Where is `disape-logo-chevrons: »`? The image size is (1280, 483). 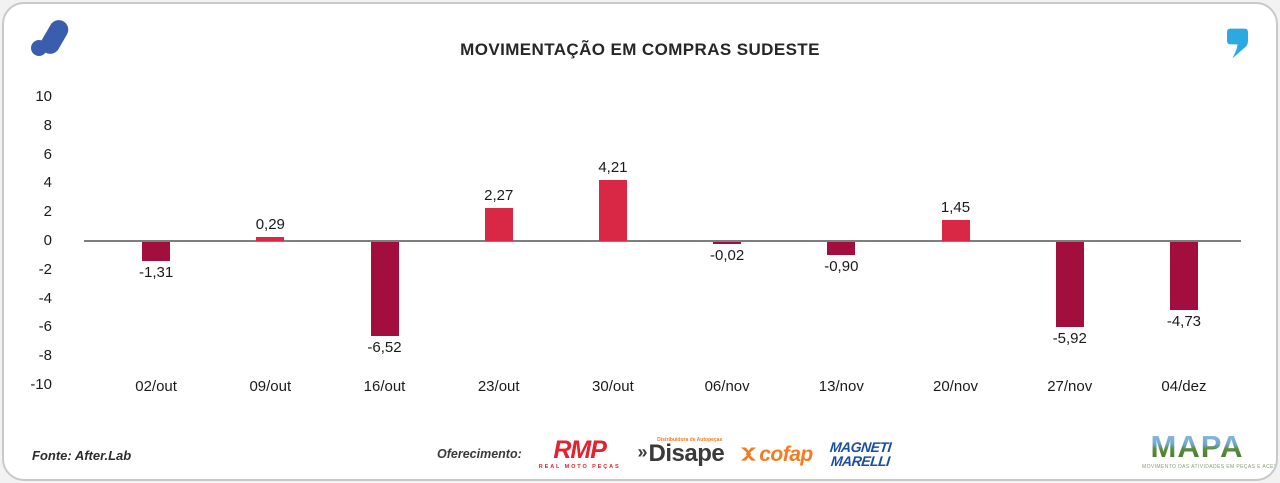 disape-logo-chevrons: » is located at coordinates (642, 452).